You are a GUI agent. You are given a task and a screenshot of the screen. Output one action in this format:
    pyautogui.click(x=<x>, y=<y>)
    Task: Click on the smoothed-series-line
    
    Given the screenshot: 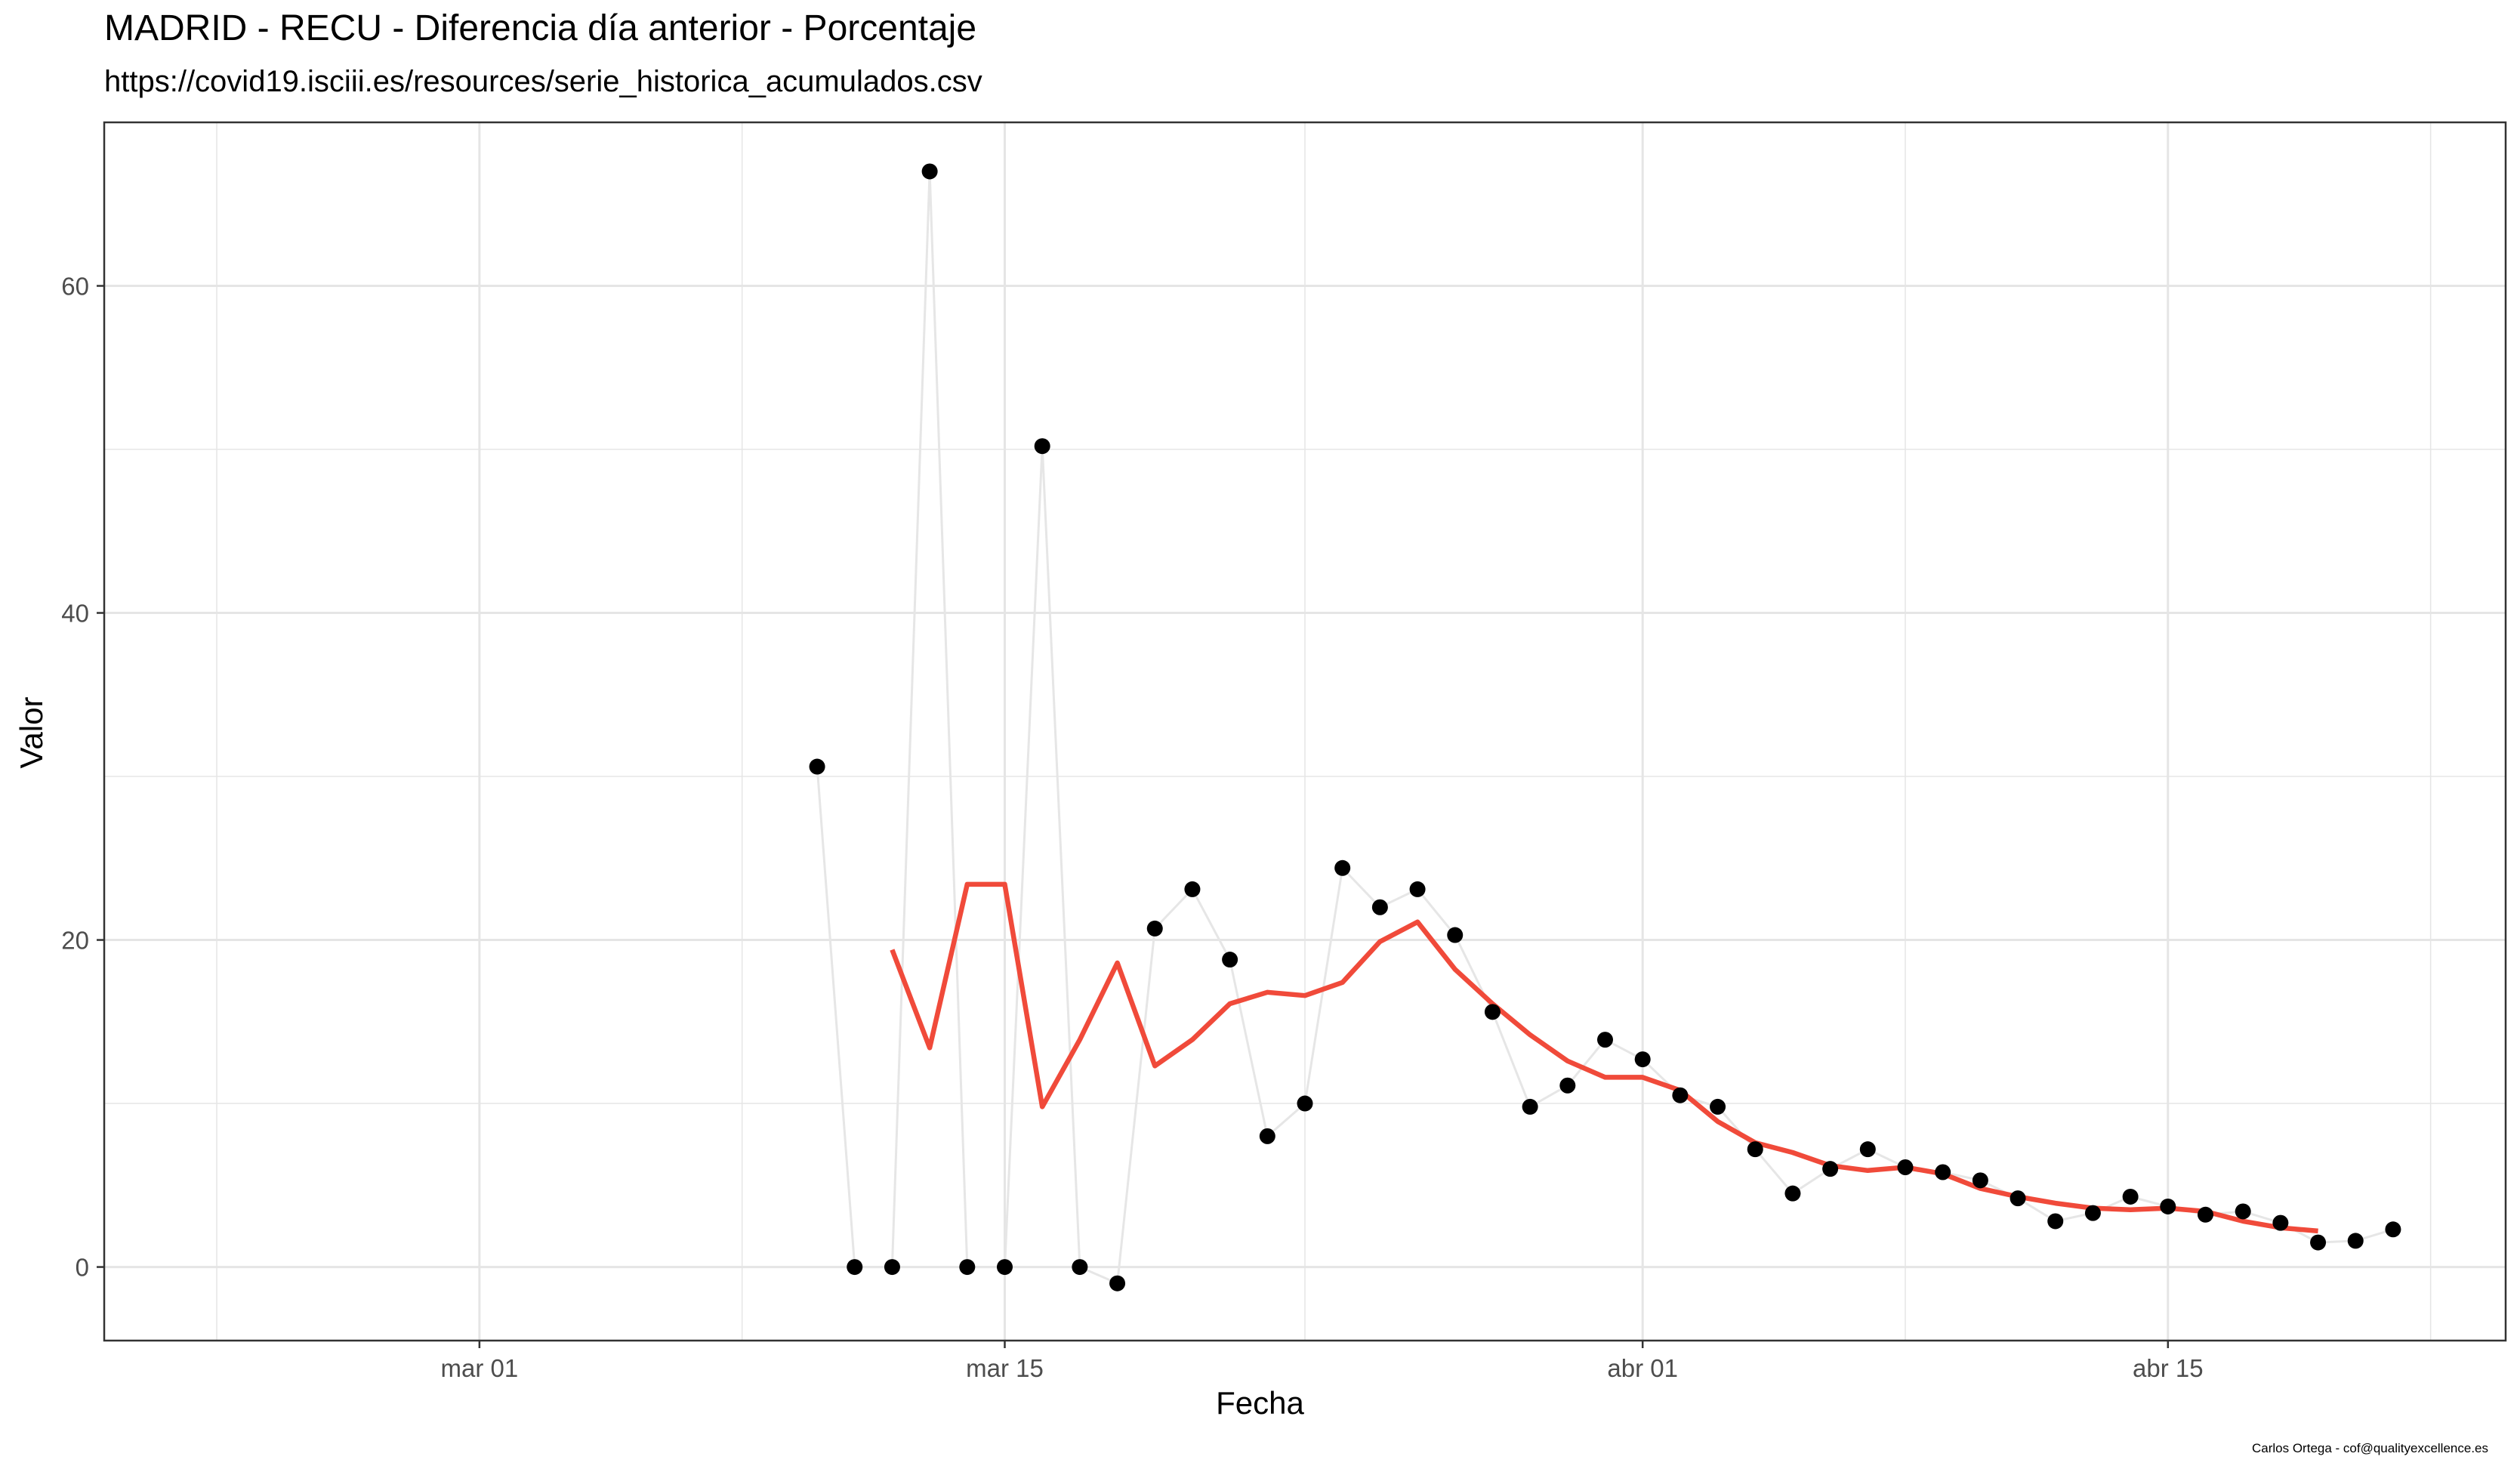 What is the action you would take?
    pyautogui.click(x=1604, y=1057)
    